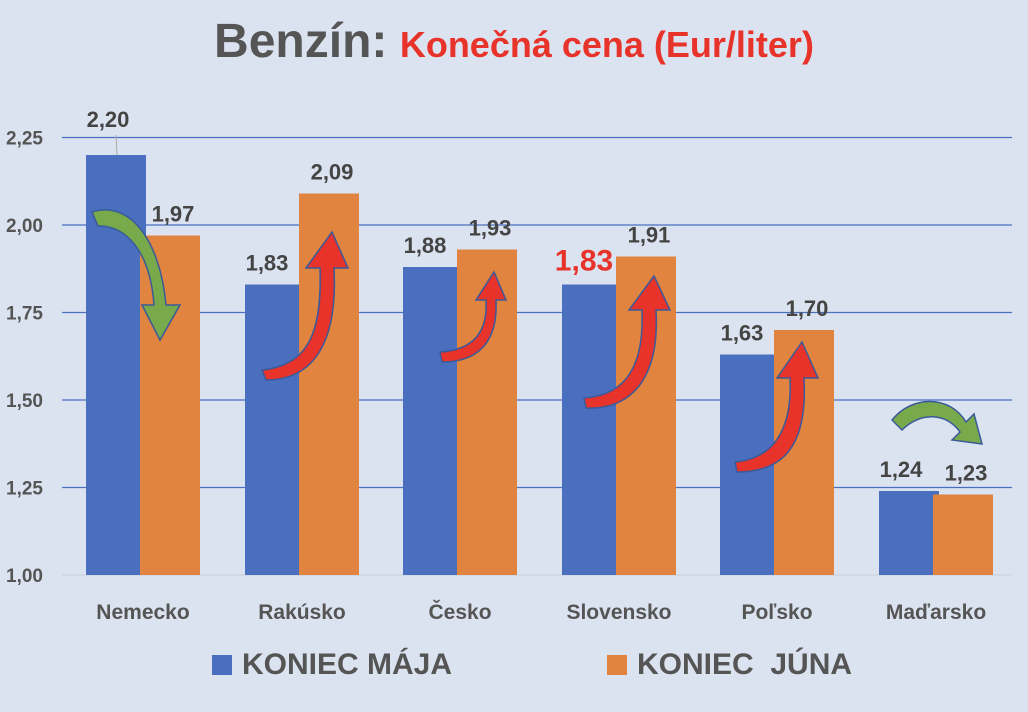 Image resolution: width=1028 pixels, height=712 pixels. Describe the element at coordinates (24, 139) in the screenshot. I see `y-tick-label: 2,25` at that location.